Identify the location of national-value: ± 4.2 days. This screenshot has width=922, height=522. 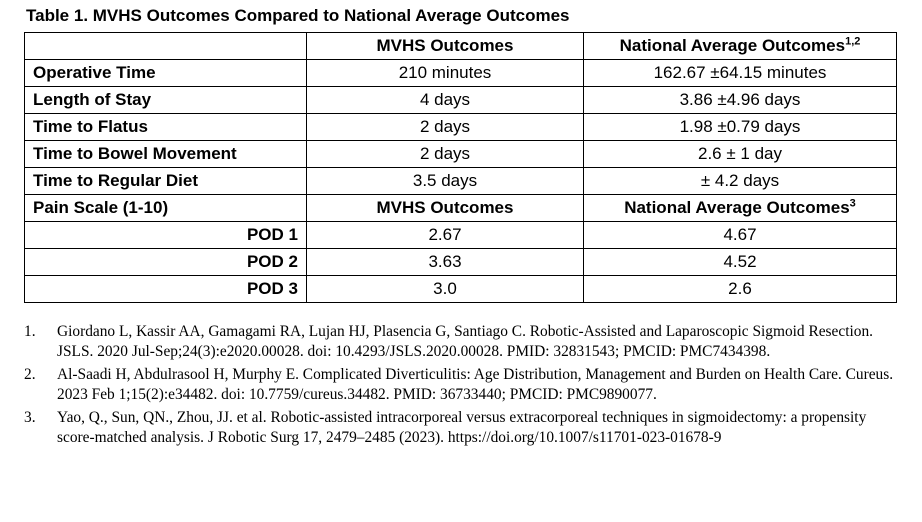
(740, 181).